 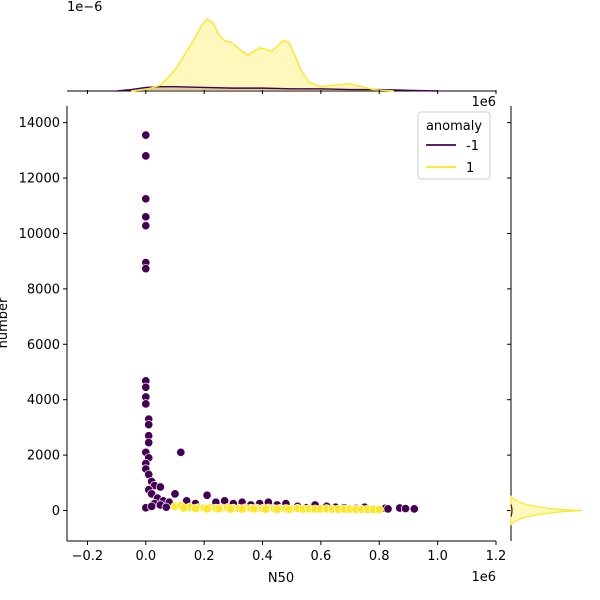 What do you see at coordinates (39, 234) in the screenshot?
I see `y-tick-label: 10000` at bounding box center [39, 234].